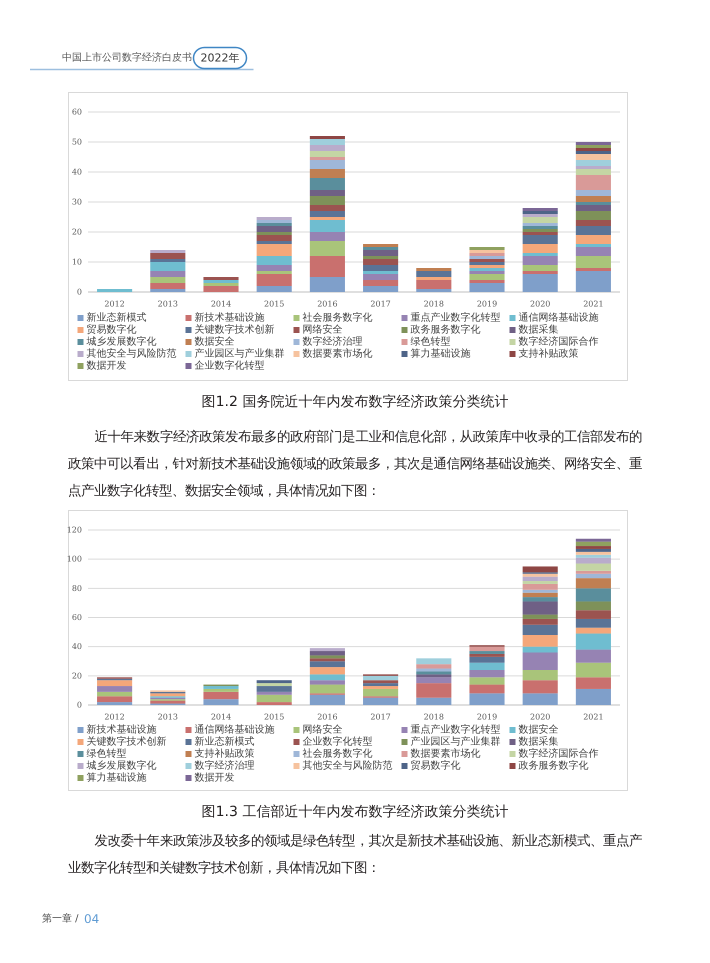 This screenshot has height=963, width=710. I want to click on y-tick-label: 120, so click(74, 530).